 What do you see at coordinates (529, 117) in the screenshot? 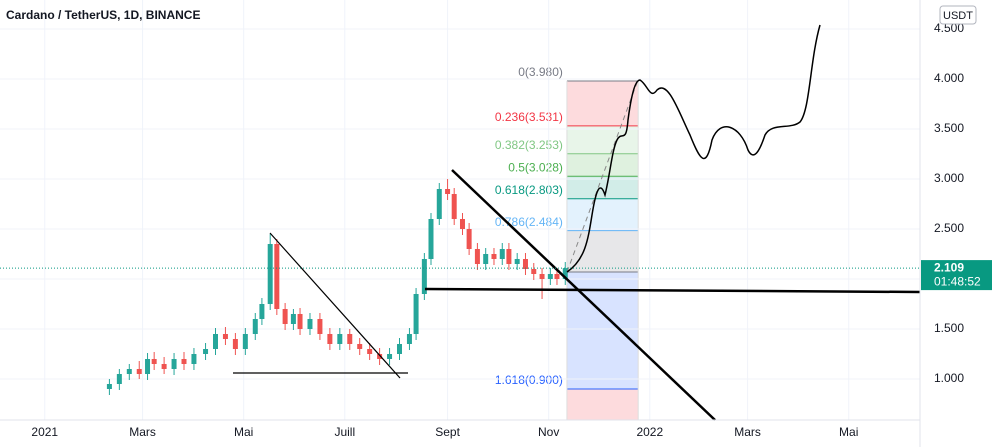
I see `fib-label: 0.236(3.531)` at bounding box center [529, 117].